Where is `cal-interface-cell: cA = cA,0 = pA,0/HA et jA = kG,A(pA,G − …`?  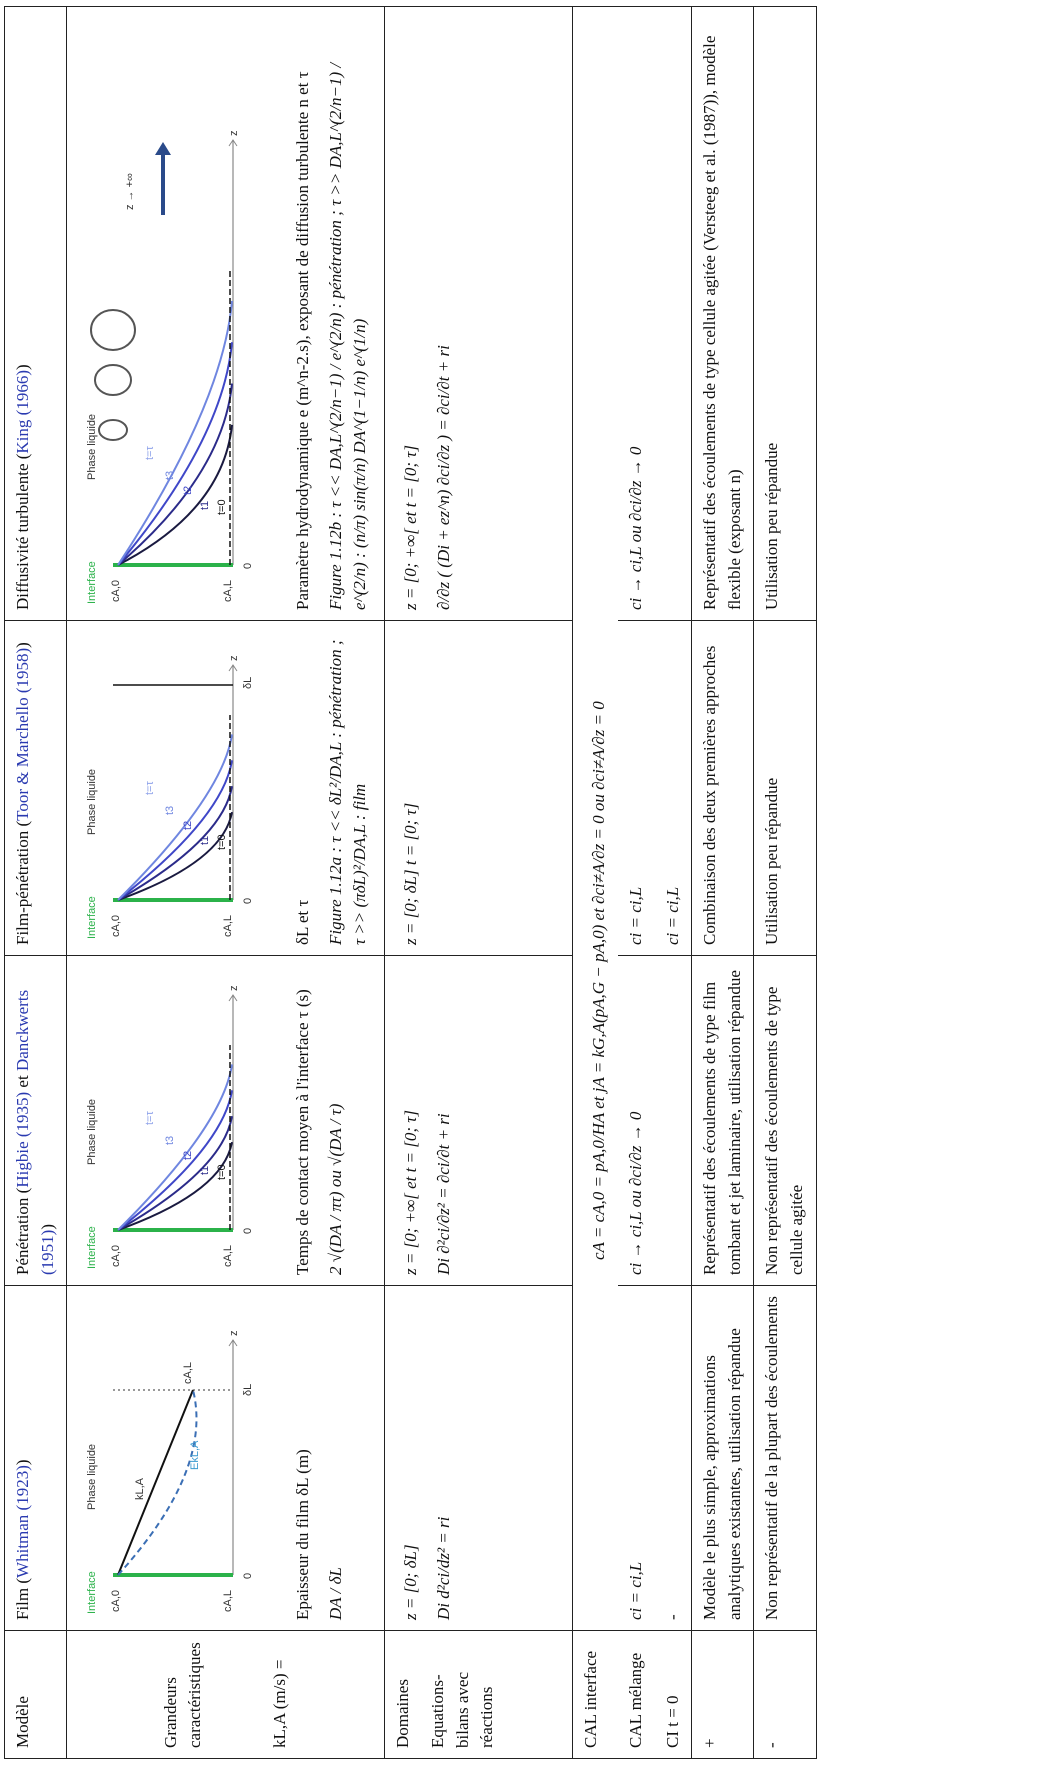 cal-interface-cell: cA = cA,0 = pA,0/HA et jA = kG,A(pA,G − … is located at coordinates (595, 818).